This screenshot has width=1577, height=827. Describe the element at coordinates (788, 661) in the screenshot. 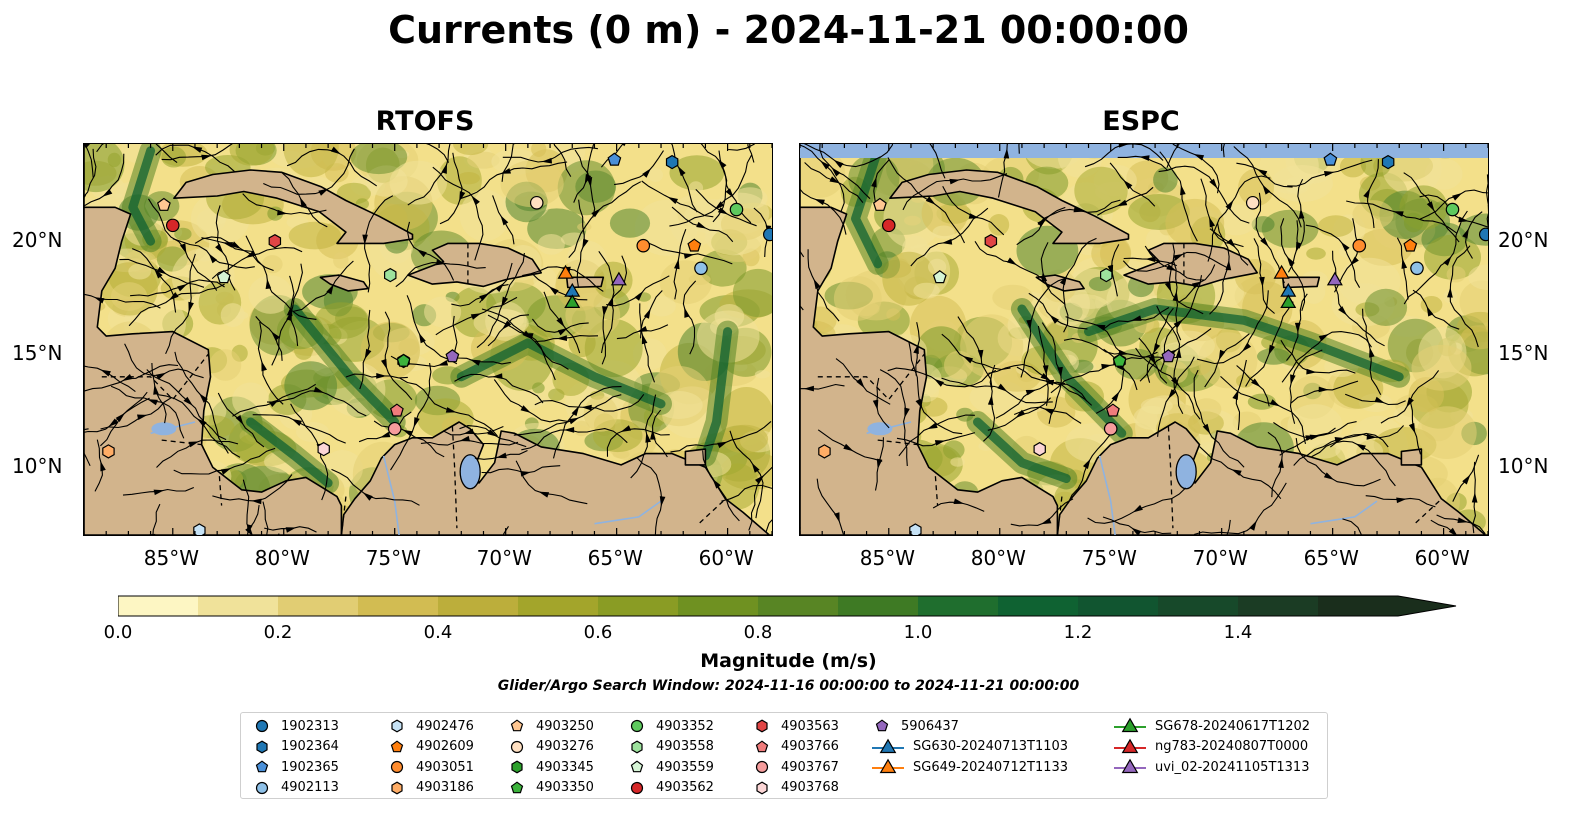

I see `colorbar-label: Magnitude (m/s)` at that location.